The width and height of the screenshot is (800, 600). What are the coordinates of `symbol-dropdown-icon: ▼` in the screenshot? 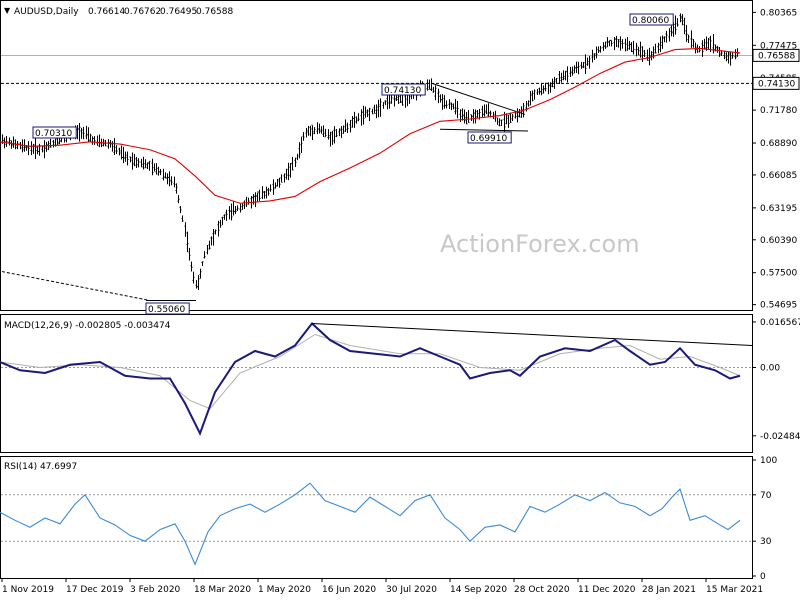 It's located at (7, 10).